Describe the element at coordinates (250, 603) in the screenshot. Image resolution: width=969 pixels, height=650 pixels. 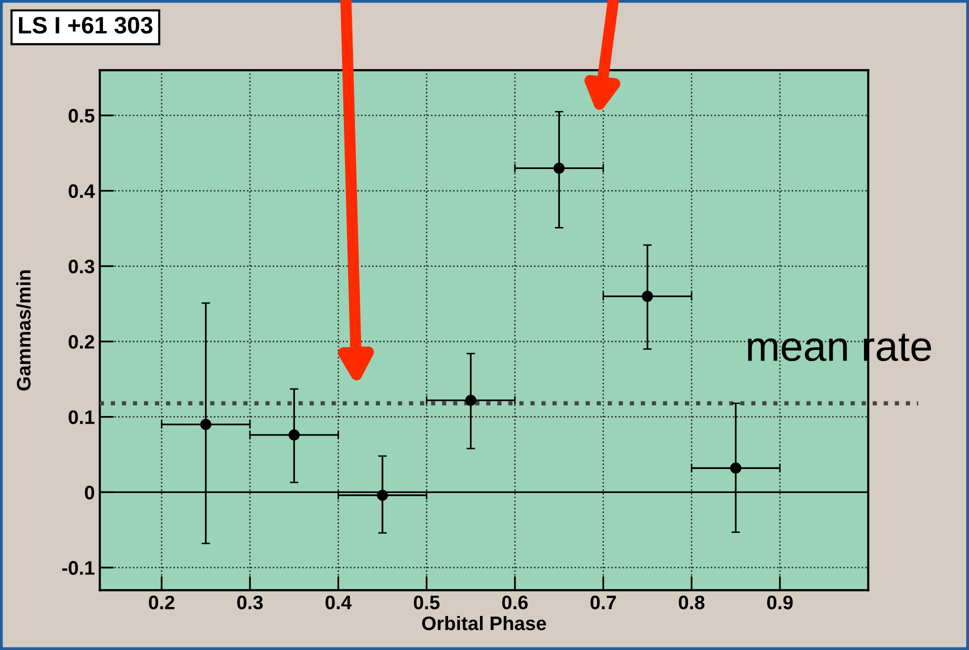
I see `x-tick-label: 0.3` at that location.